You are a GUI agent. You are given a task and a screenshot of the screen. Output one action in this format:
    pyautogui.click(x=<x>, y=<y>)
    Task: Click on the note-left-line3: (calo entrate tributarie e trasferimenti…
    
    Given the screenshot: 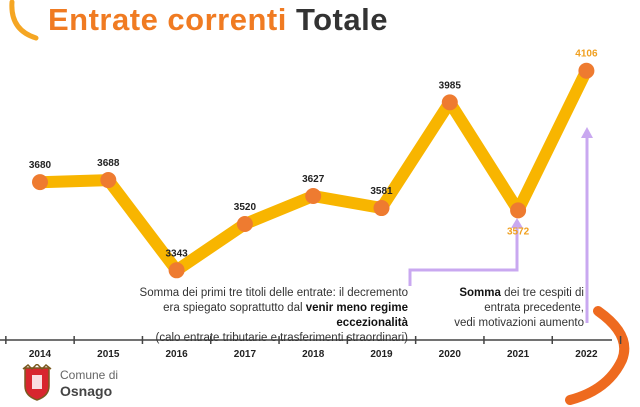 What is the action you would take?
    pyautogui.click(x=281, y=338)
    